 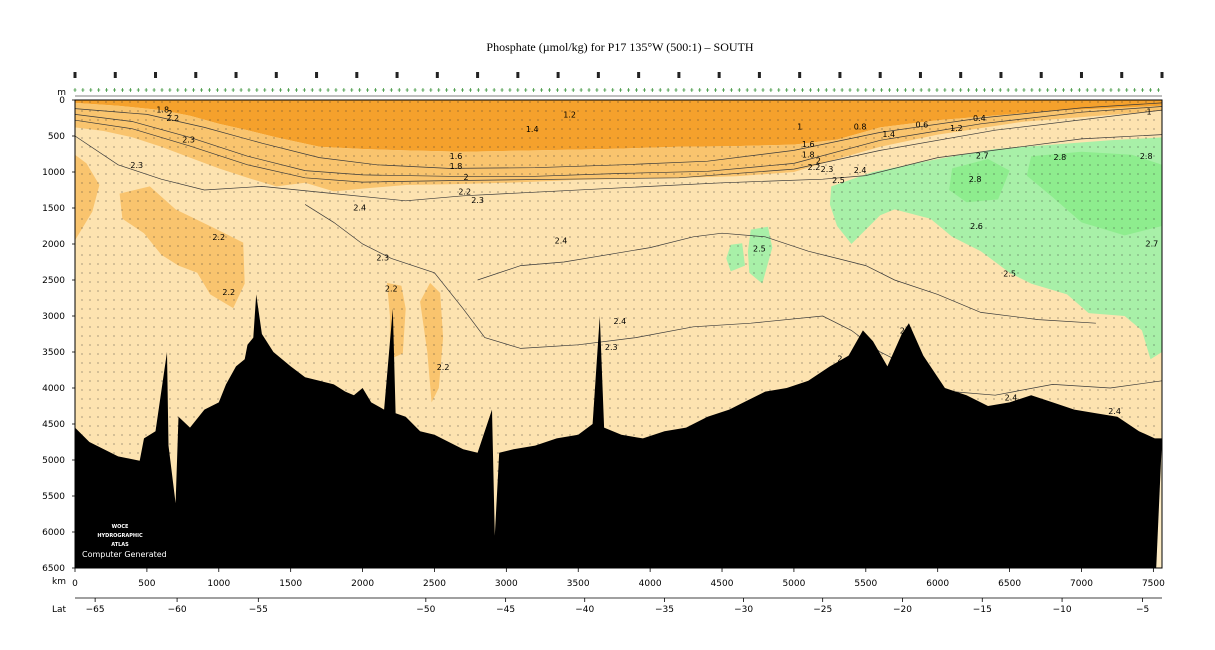 What do you see at coordinates (822, 610) in the screenshot?
I see `lat-tick-label: −25` at bounding box center [822, 610].